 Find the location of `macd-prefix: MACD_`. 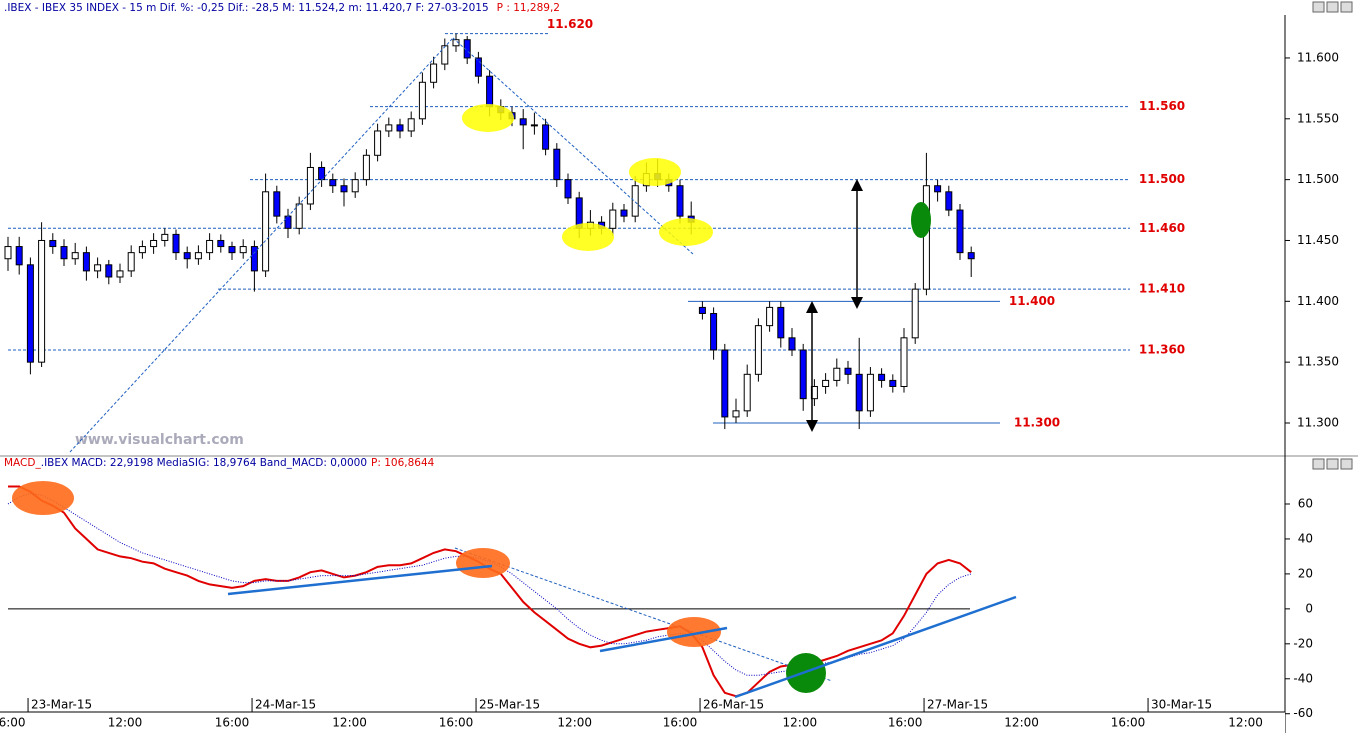

macd-prefix: MACD_ is located at coordinates (22, 463).